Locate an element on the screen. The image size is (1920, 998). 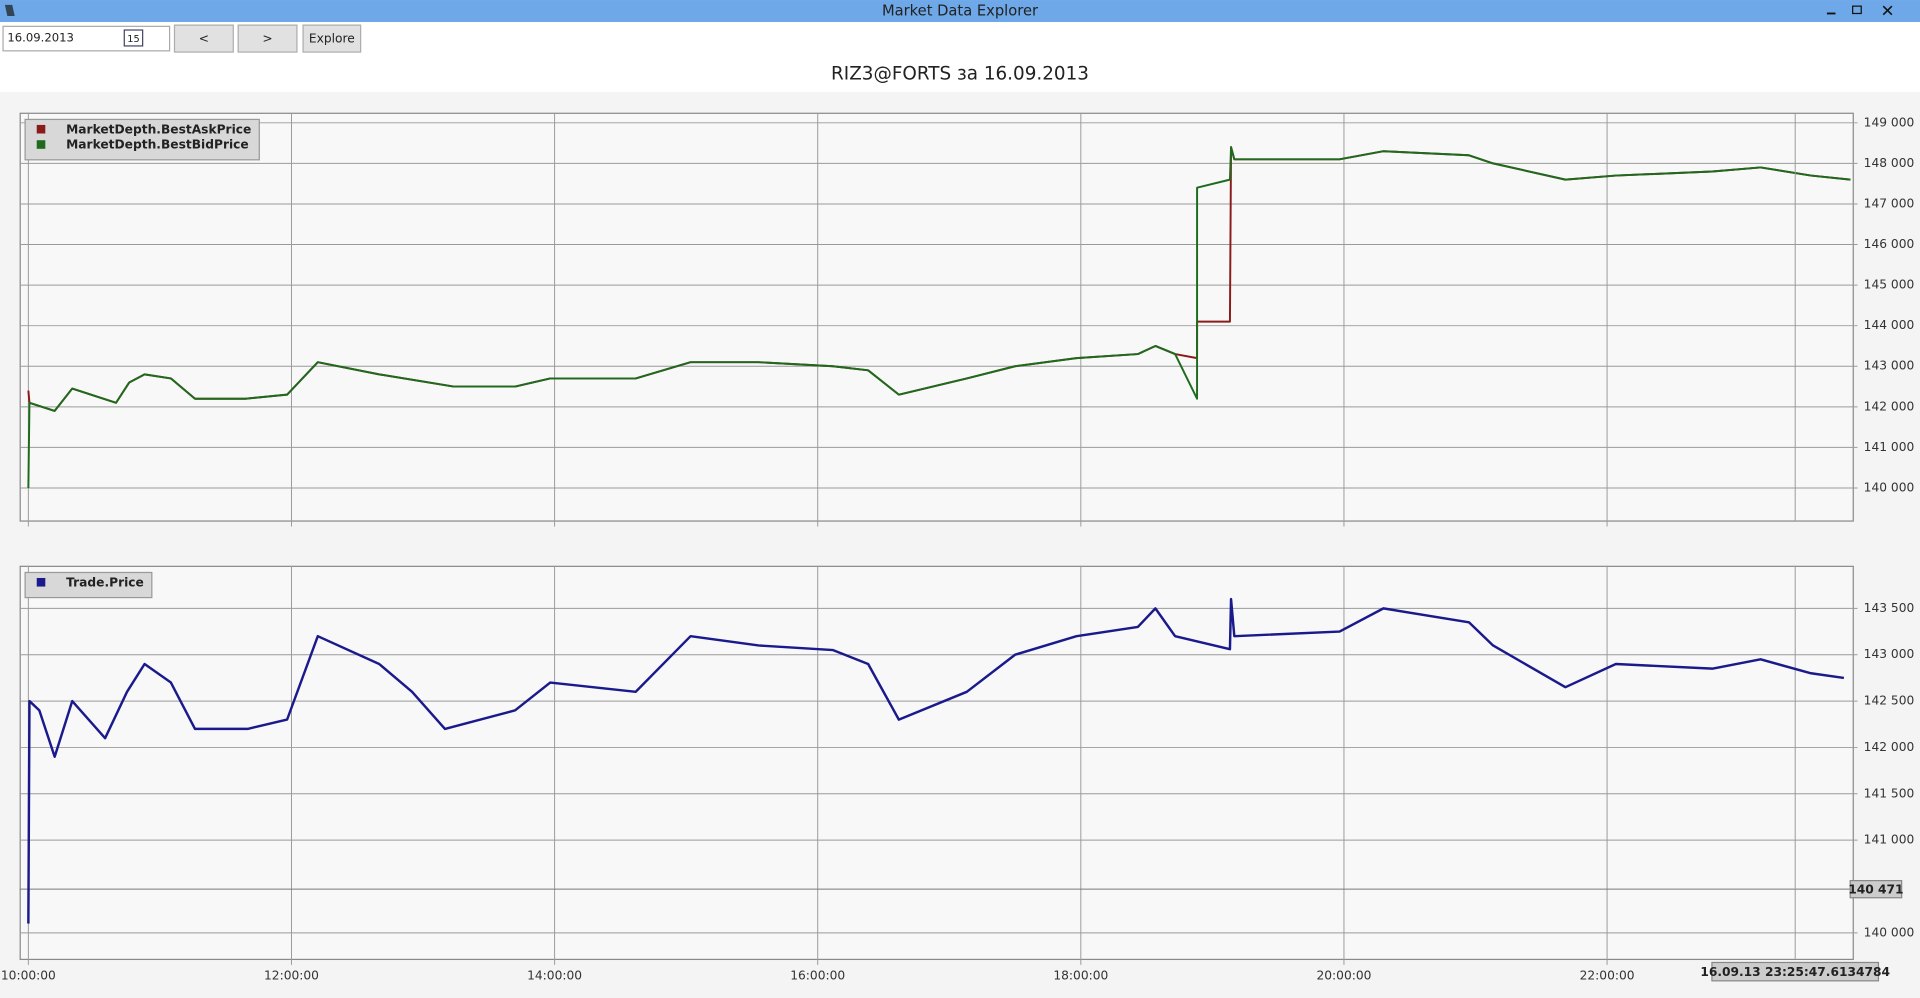
x-tick-label: 10:00:00 is located at coordinates (28, 975).